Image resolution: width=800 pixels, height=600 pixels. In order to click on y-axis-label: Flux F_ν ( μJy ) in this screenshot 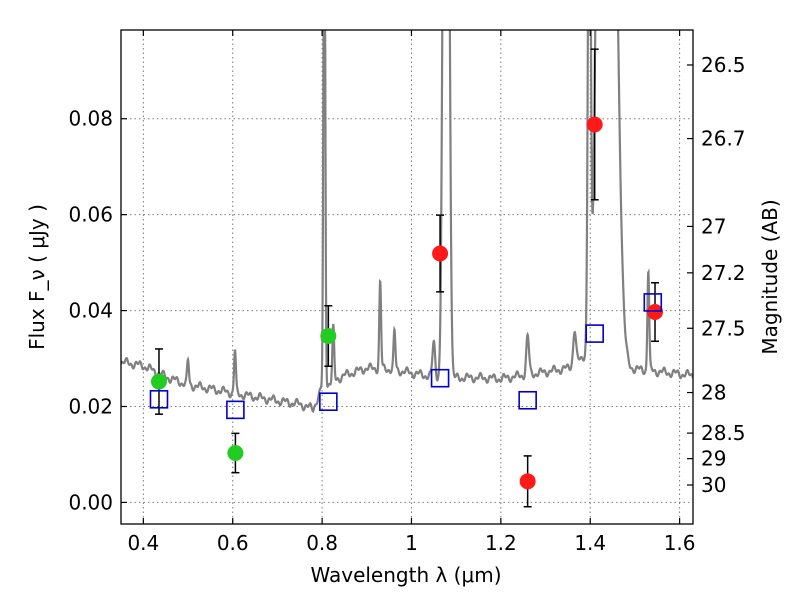, I will do `click(37, 277)`.